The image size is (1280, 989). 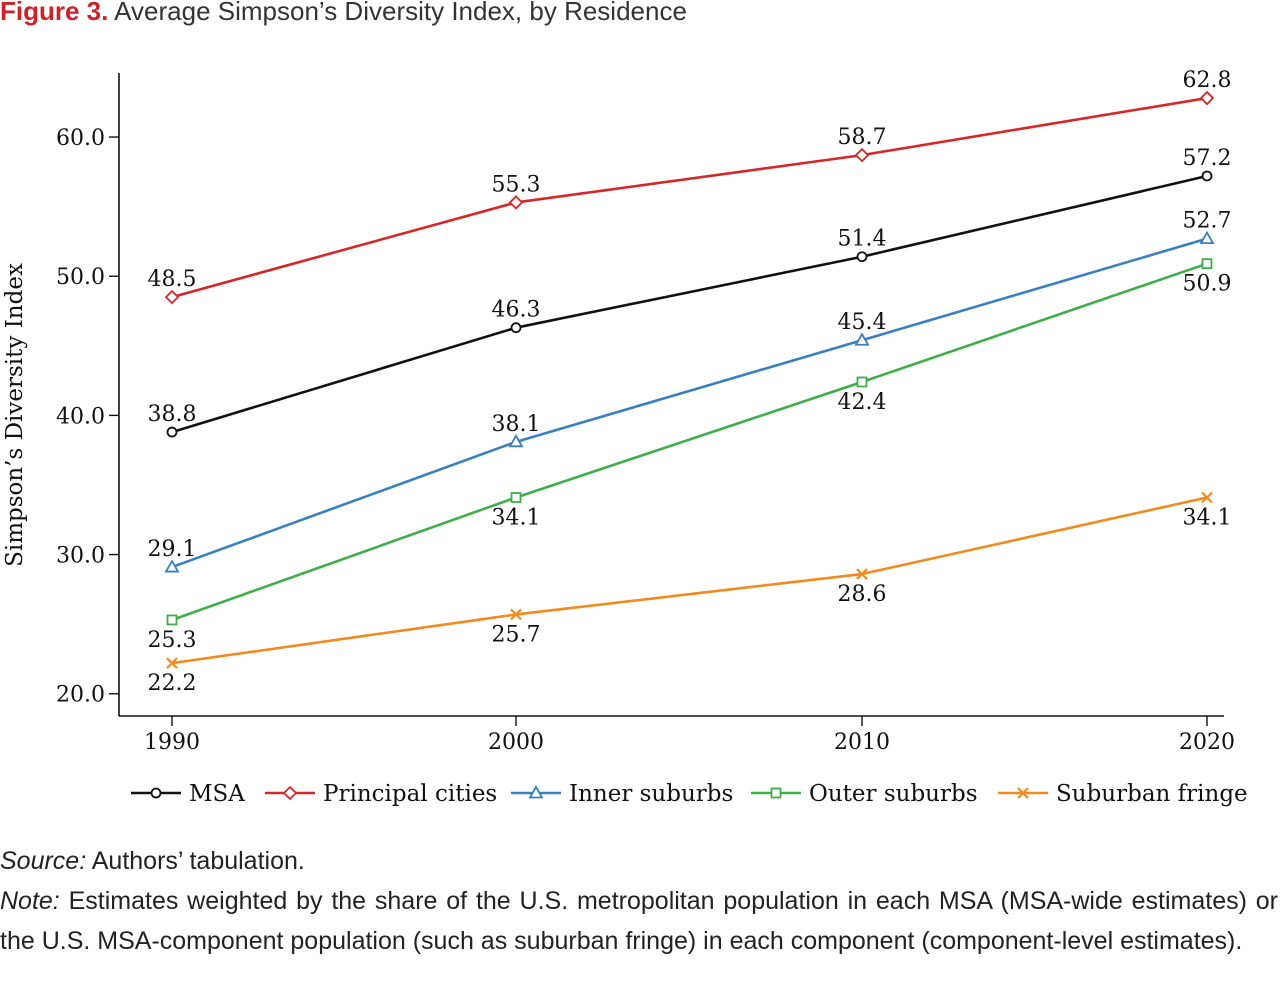 What do you see at coordinates (172, 683) in the screenshot?
I see `data-label-suburban-fringe: 22.2` at bounding box center [172, 683].